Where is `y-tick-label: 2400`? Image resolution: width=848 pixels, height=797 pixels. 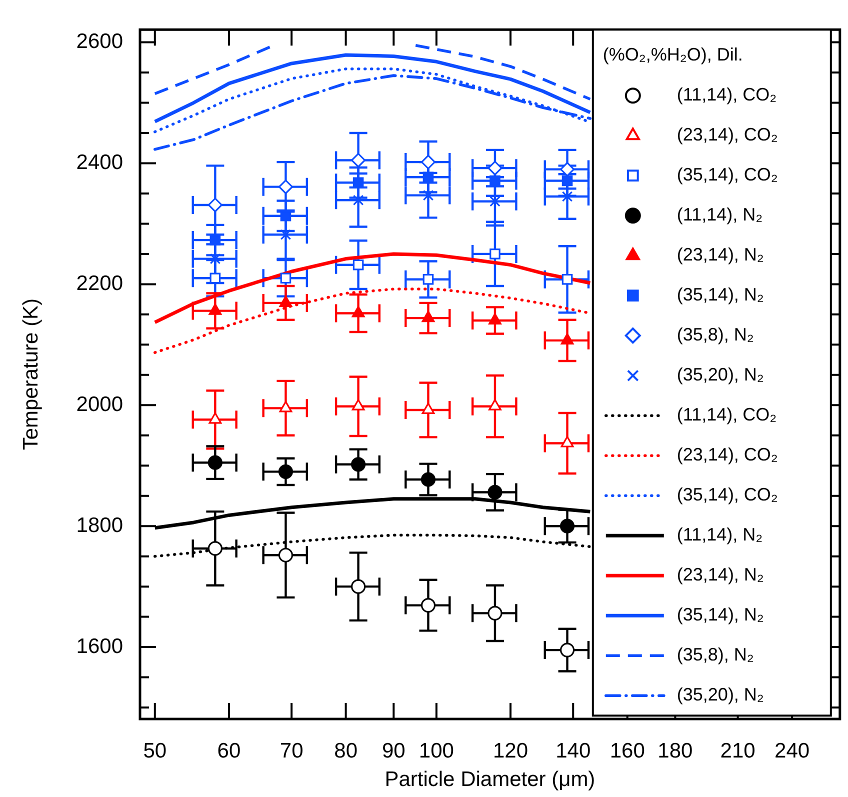 y-tick-label: 2400 is located at coordinates (99, 162).